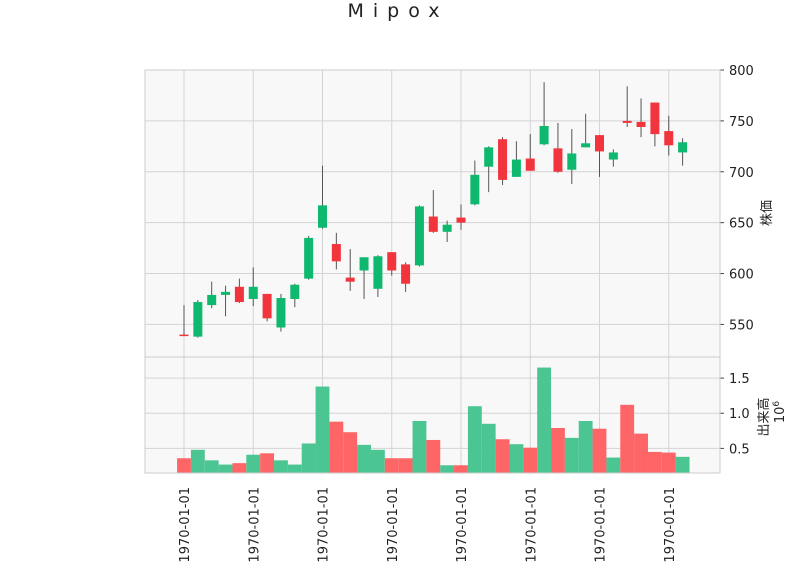 This screenshot has height=579, width=800. Describe the element at coordinates (741, 224) in the screenshot. I see `price-tick-label: 650` at that location.